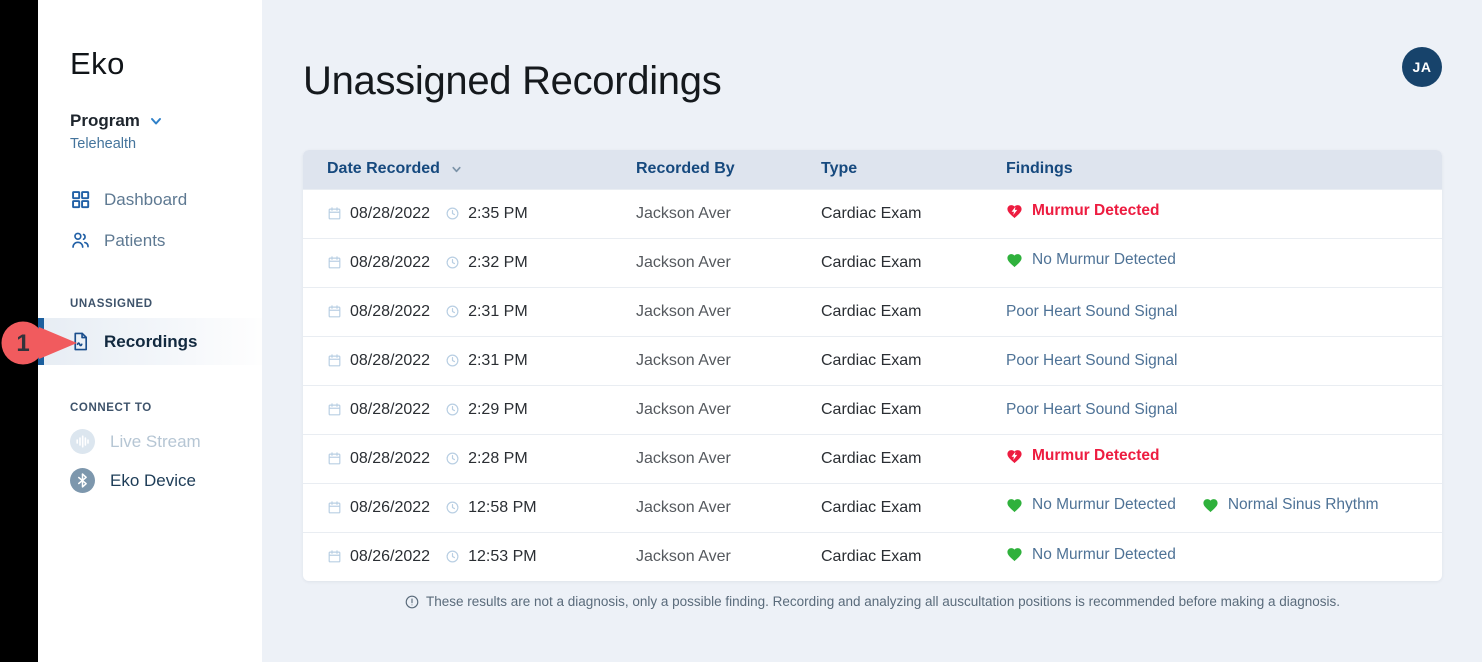 The image size is (1482, 662). Describe the element at coordinates (146, 199) in the screenshot. I see `sidebar-item-label: Dashboard` at that location.